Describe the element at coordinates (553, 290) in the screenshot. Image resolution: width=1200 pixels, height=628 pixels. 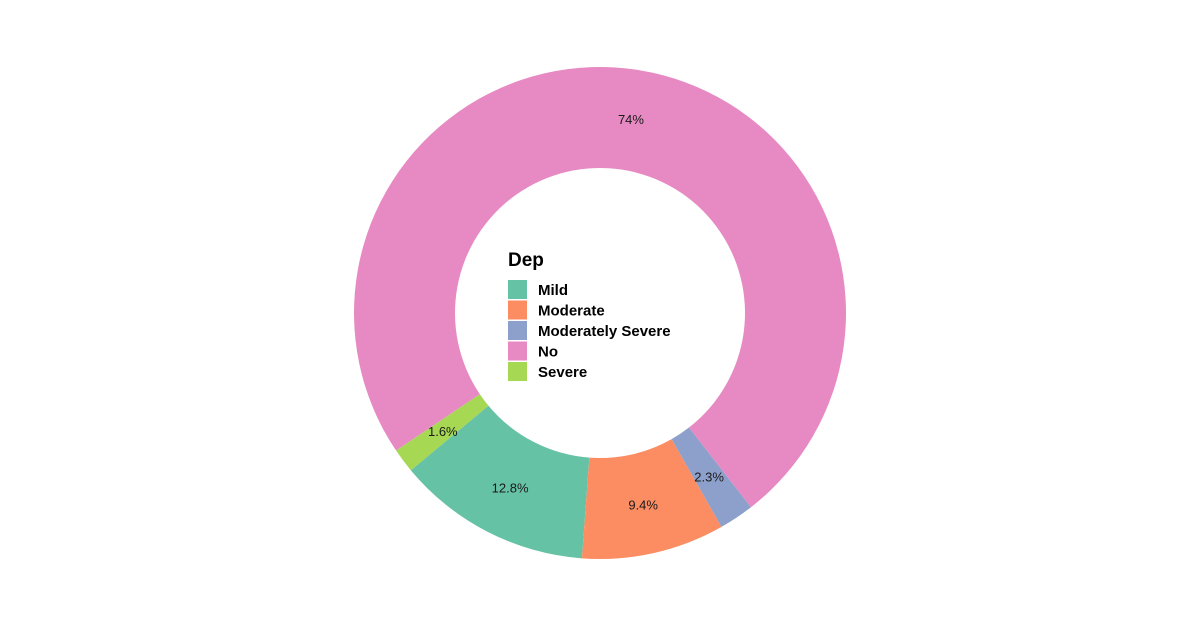
I see `legend-label-mild: Mild` at that location.